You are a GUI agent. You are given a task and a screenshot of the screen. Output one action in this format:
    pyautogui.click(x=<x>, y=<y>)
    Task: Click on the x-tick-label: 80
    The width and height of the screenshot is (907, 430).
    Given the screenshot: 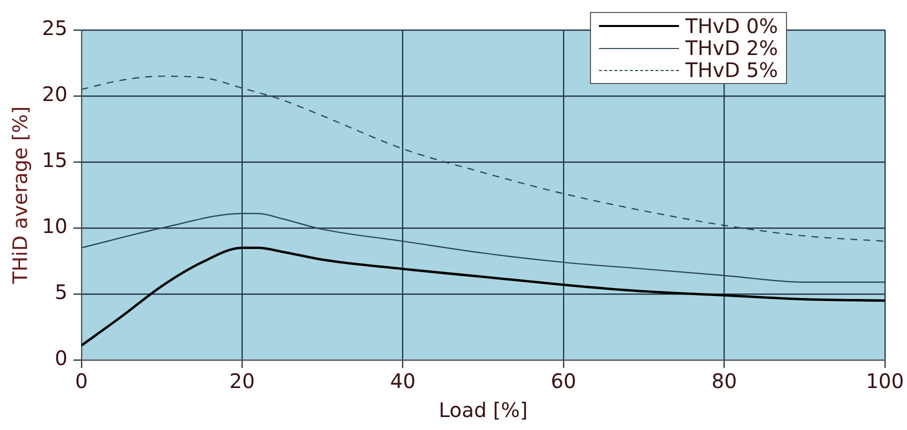 What is the action you would take?
    pyautogui.click(x=724, y=381)
    